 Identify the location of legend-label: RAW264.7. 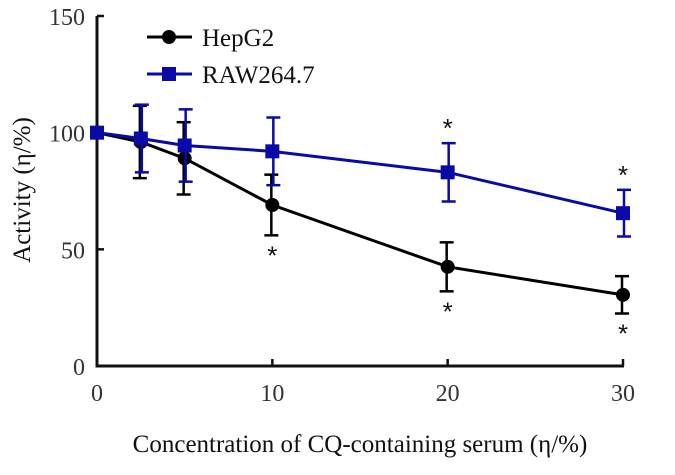
(258, 75).